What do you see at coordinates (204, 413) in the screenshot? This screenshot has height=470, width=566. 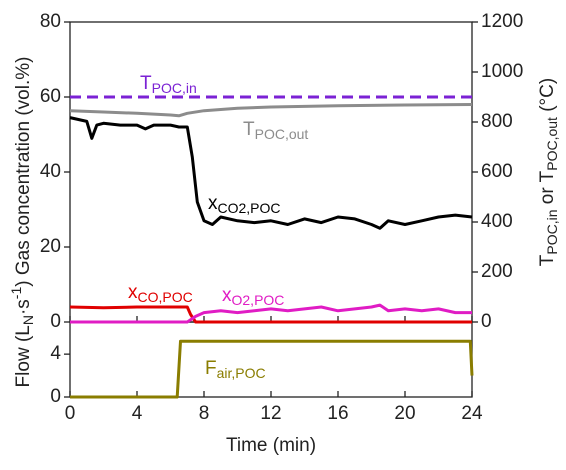 I see `x-tick-label: 8` at bounding box center [204, 413].